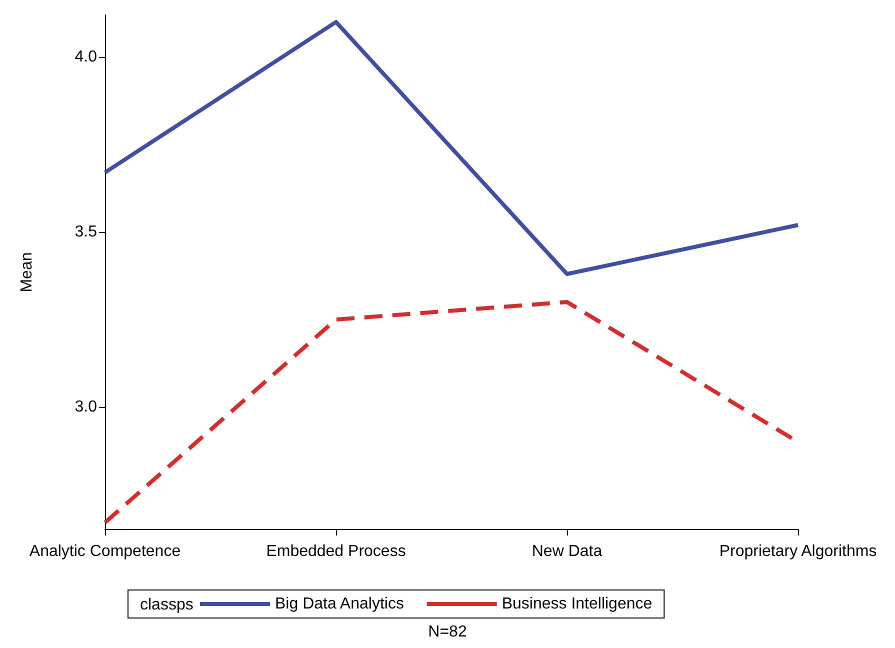  I want to click on y-tick-label: 4.0, so click(86, 57).